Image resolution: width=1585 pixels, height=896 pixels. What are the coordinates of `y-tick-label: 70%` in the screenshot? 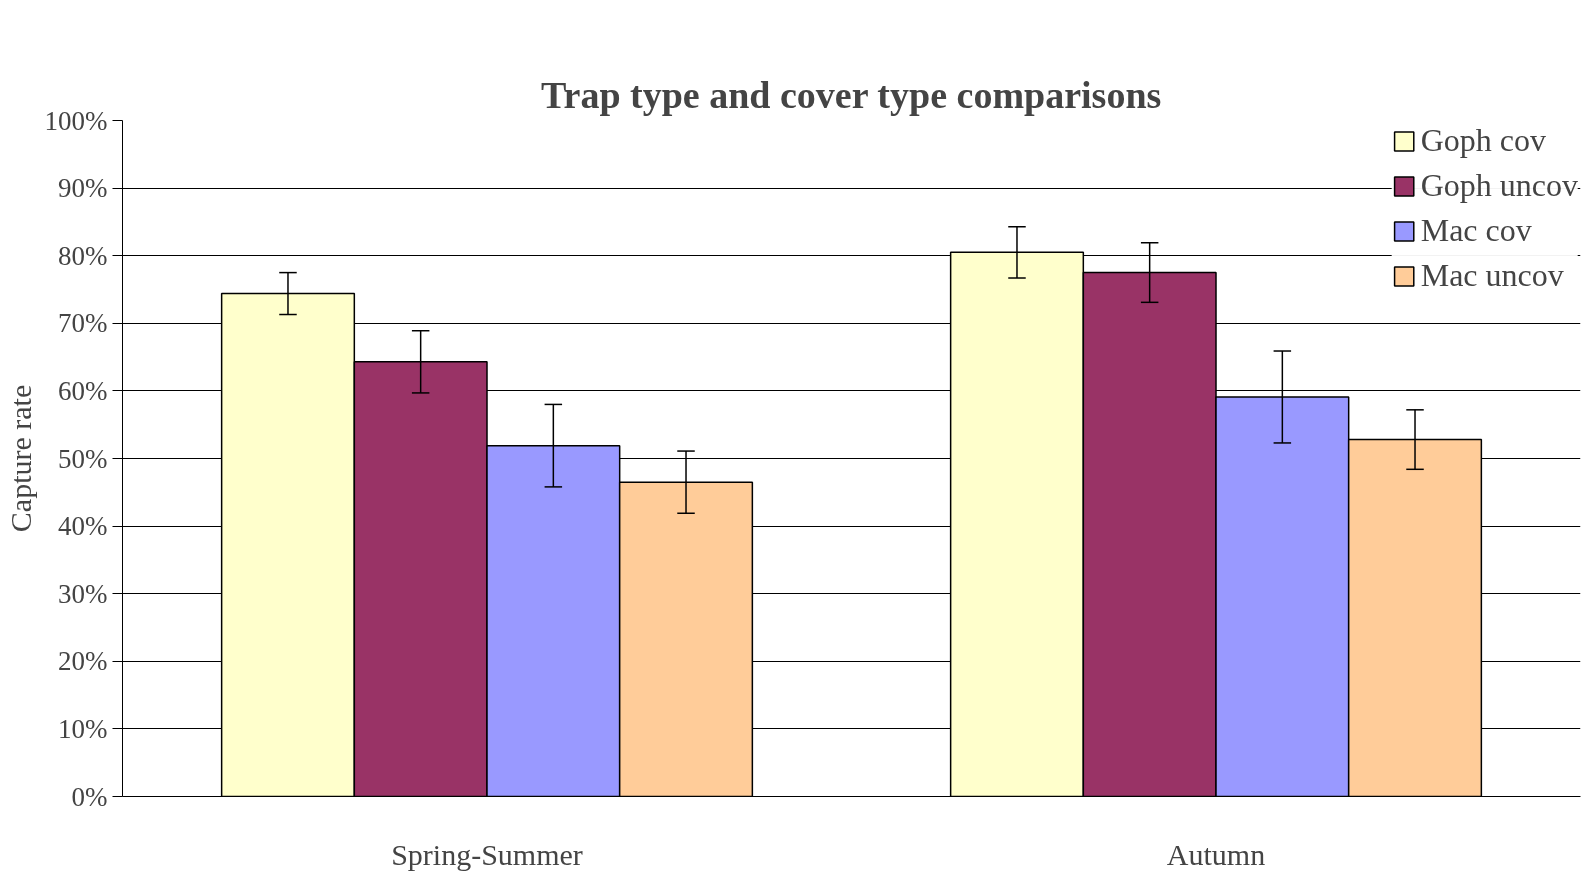 It's located at (83, 323).